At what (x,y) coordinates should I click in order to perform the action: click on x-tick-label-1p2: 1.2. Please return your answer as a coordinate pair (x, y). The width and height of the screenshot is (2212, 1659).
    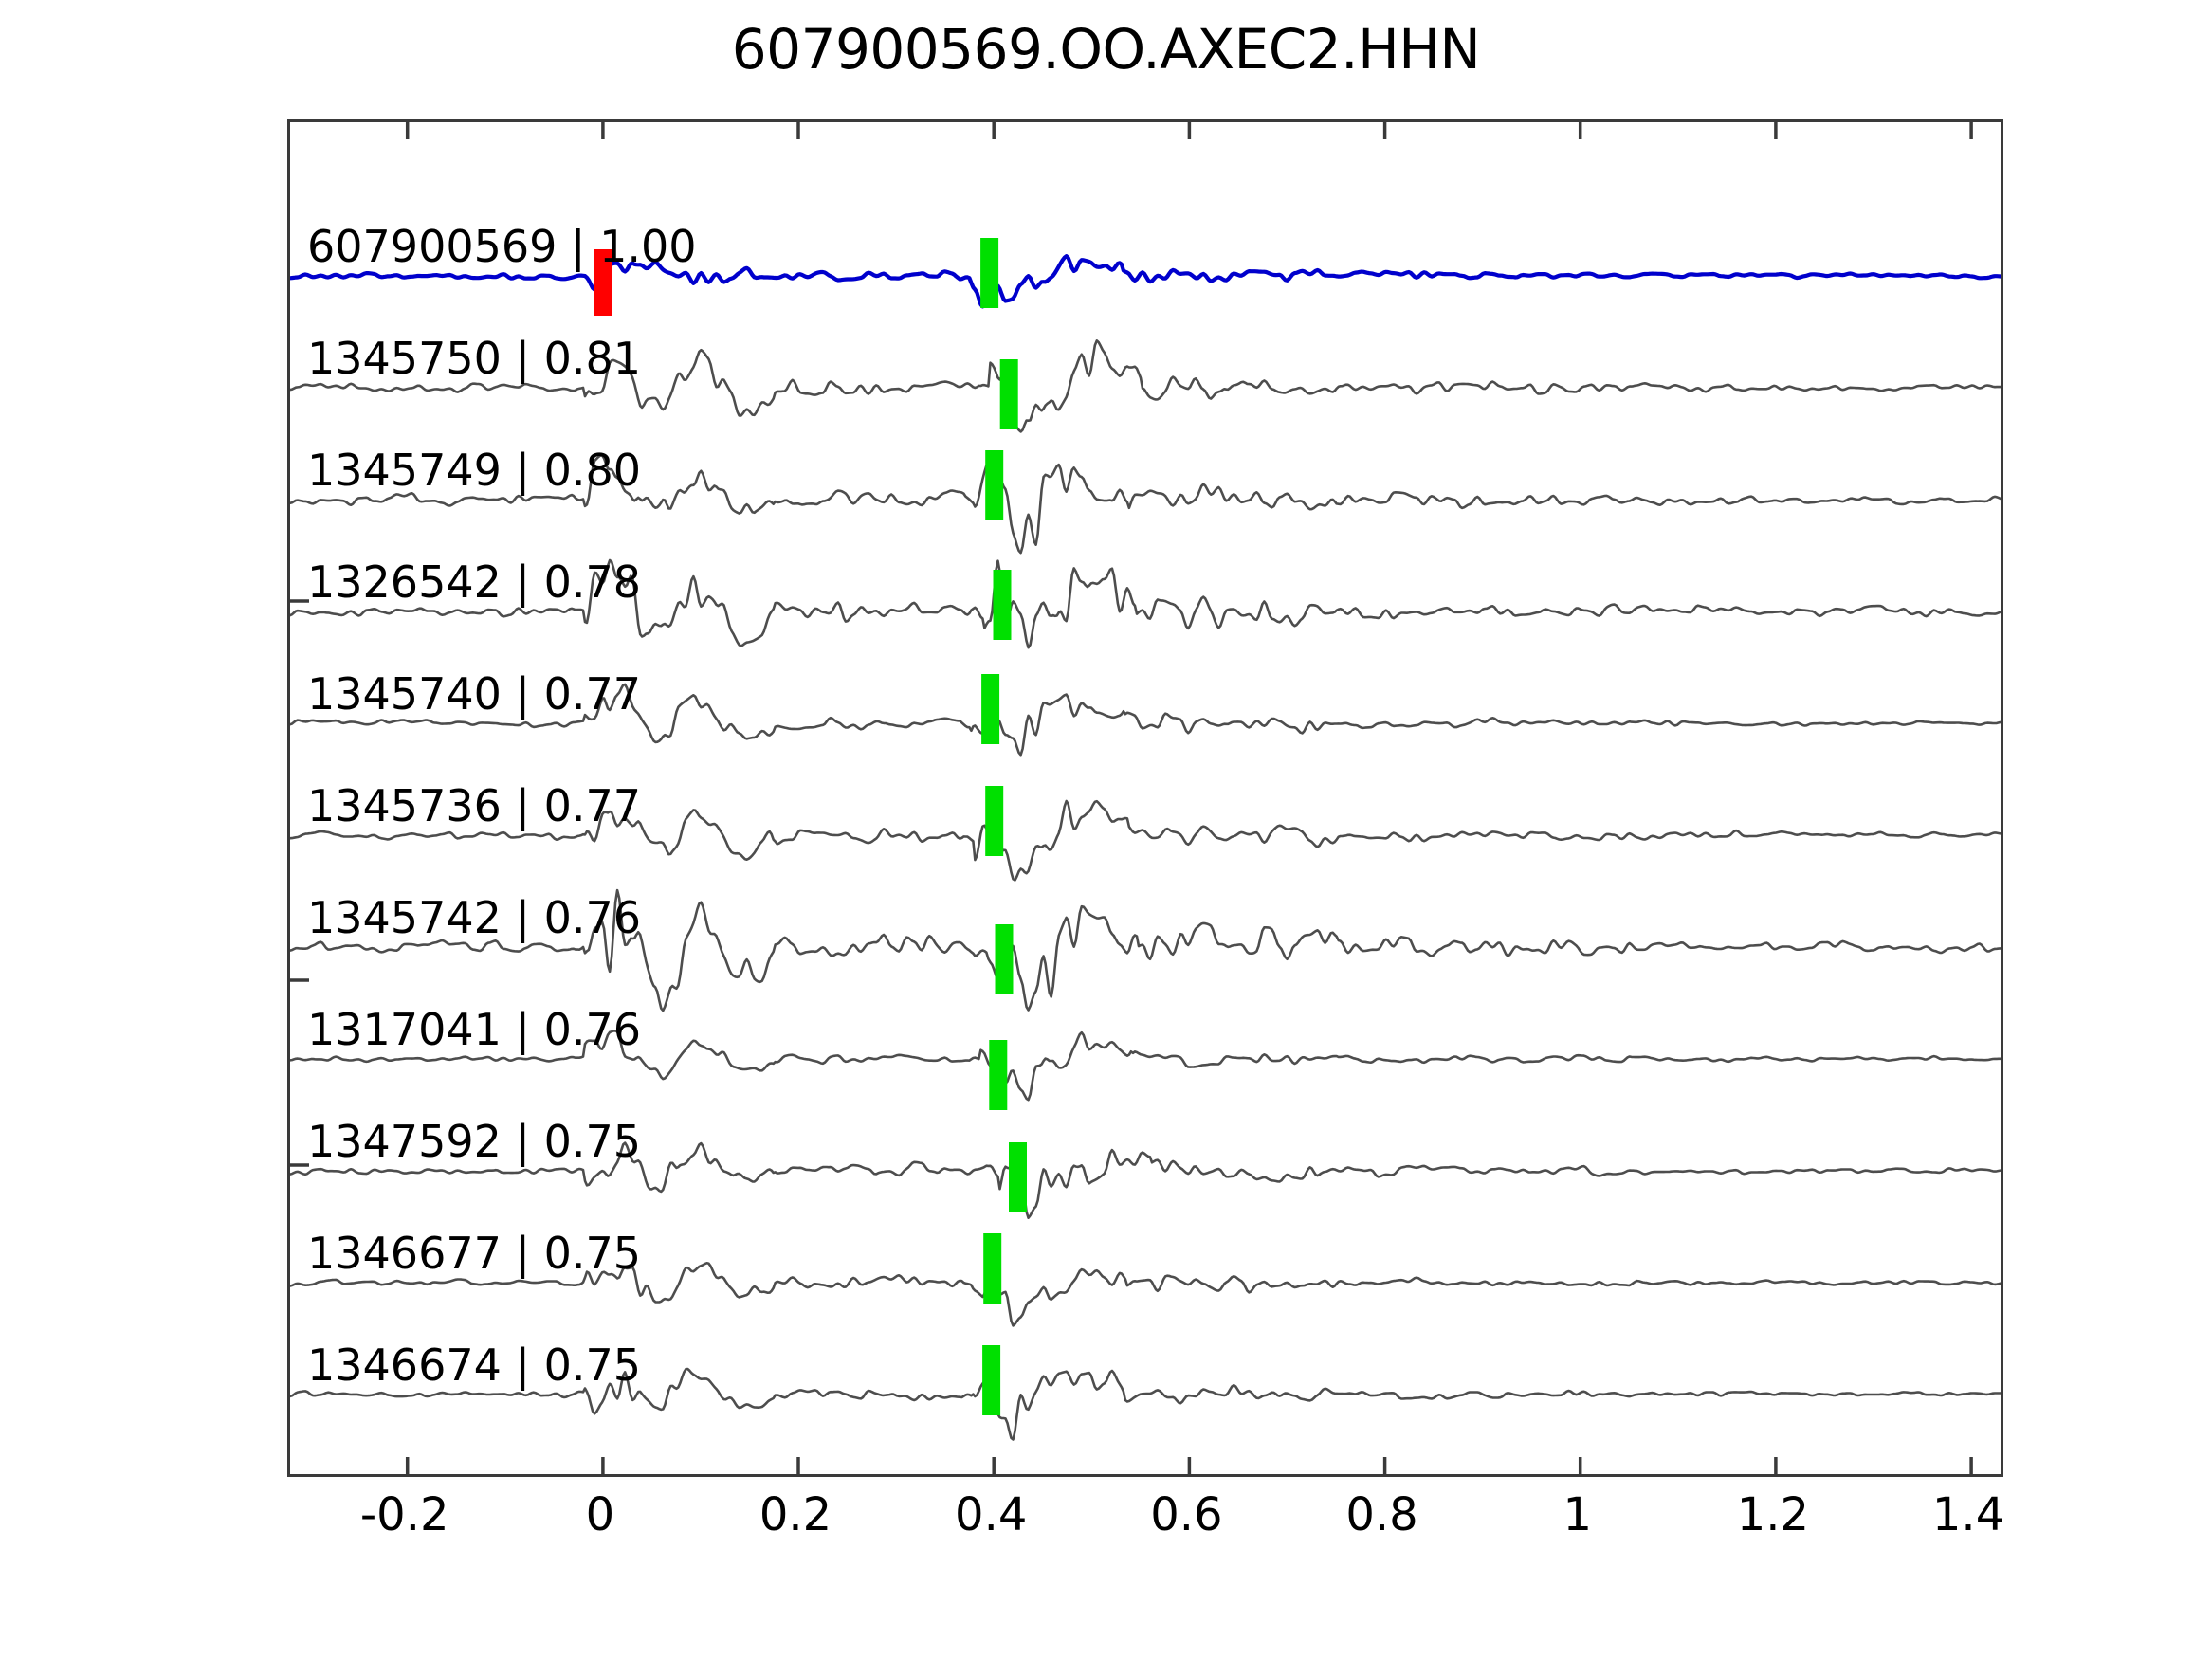
    Looking at the image, I should click on (1773, 1514).